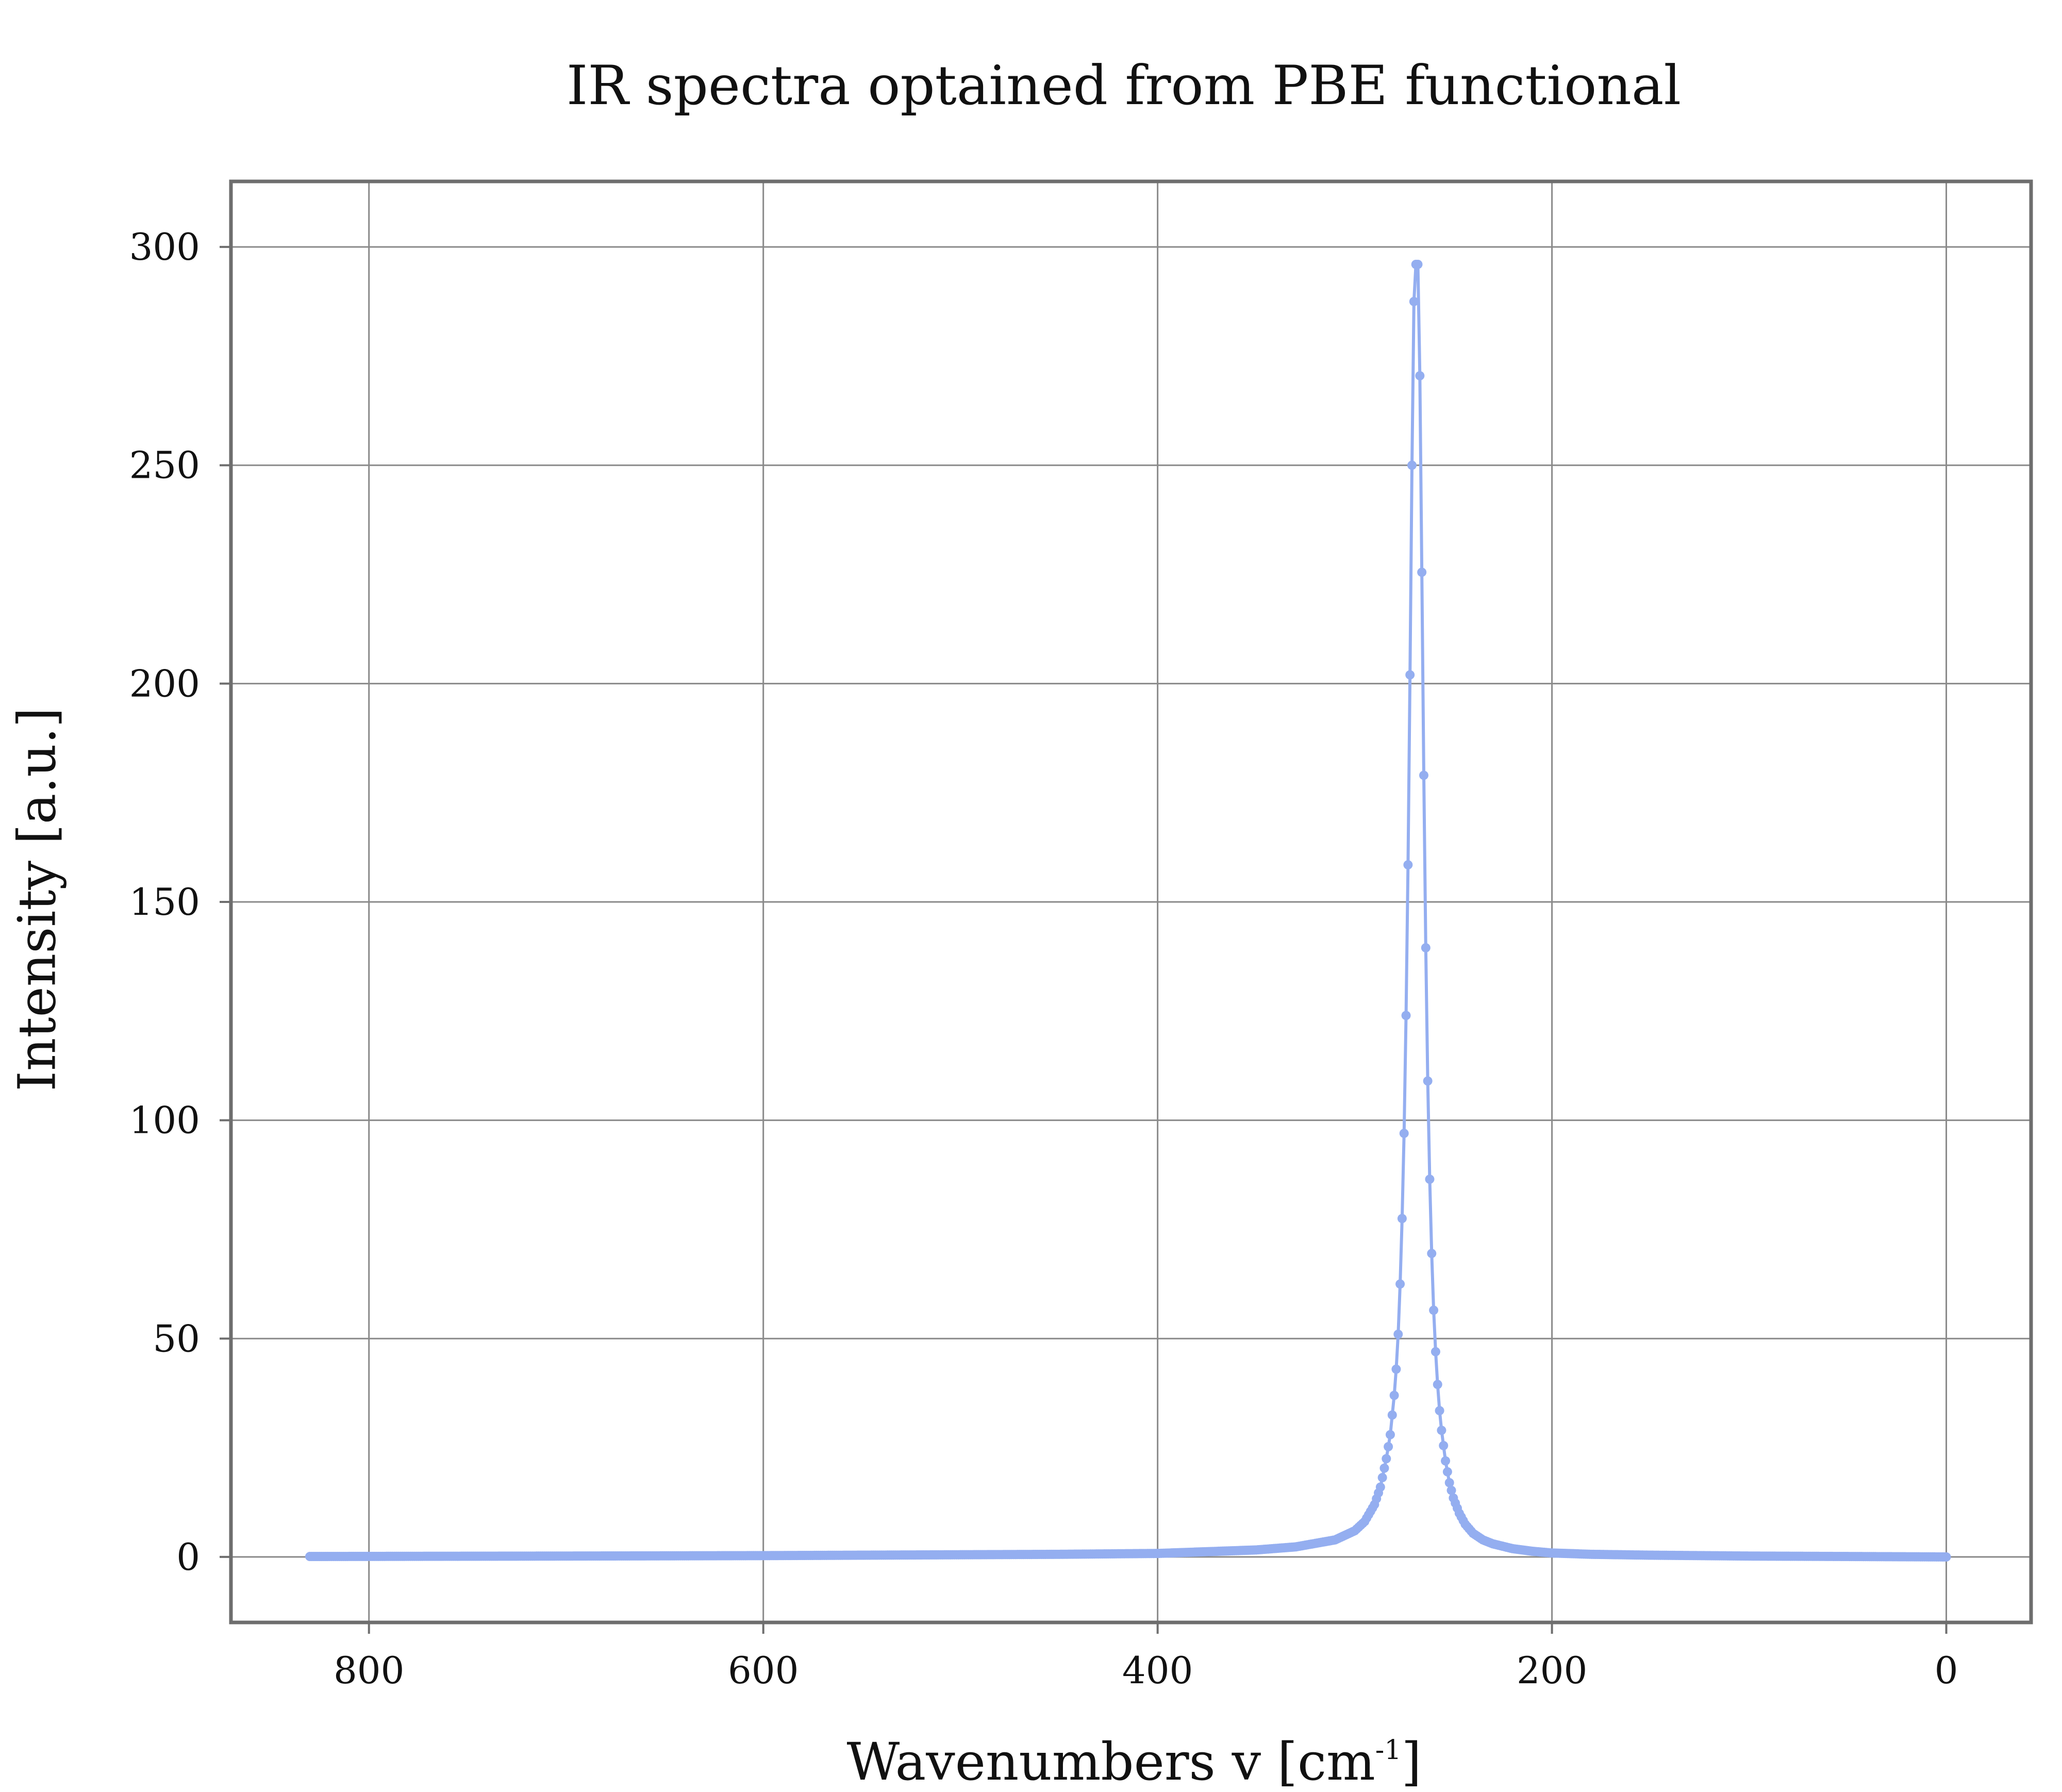  Describe the element at coordinates (164, 465) in the screenshot. I see `y-tick-label: 250` at that location.